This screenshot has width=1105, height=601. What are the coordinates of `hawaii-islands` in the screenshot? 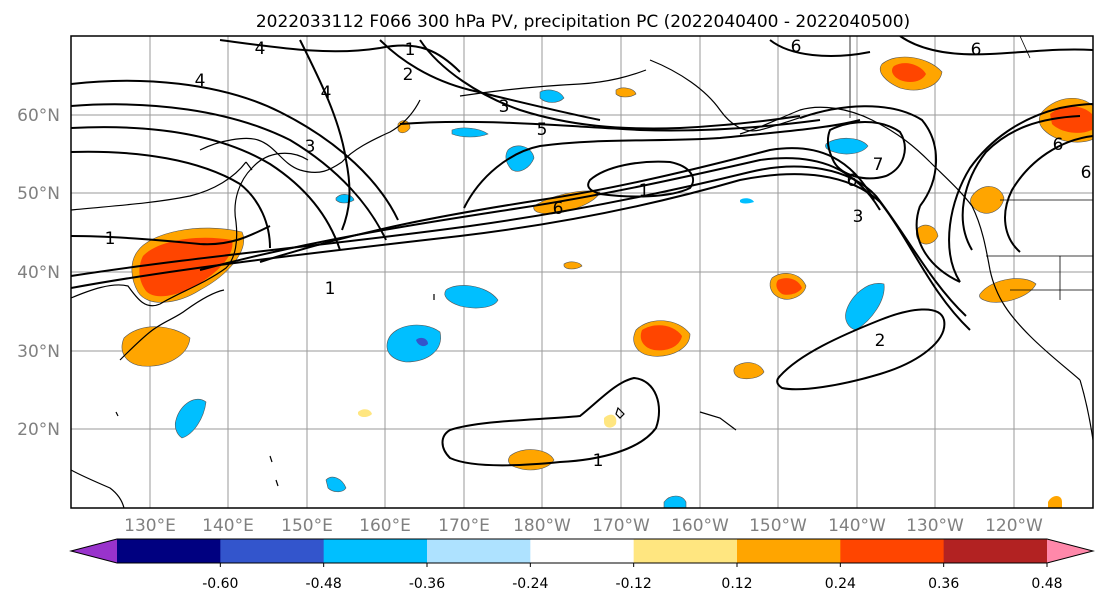 It's located at (718, 421).